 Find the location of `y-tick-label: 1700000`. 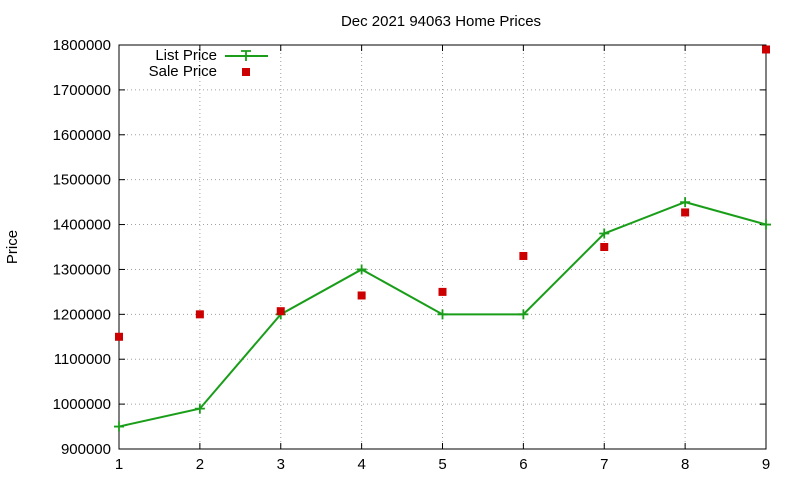

y-tick-label: 1700000 is located at coordinates (82, 90).